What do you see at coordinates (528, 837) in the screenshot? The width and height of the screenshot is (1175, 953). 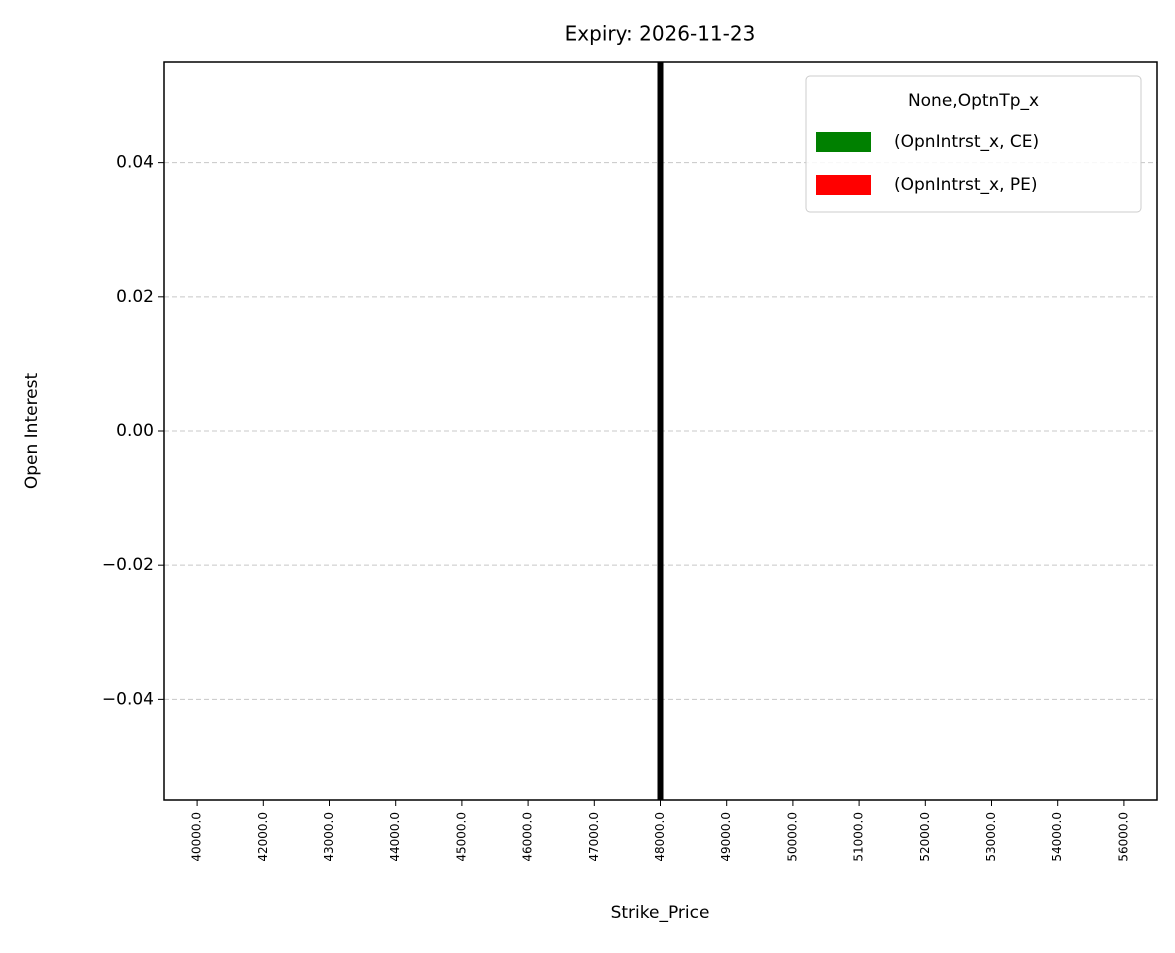 I see `x-tick-label: 46000.0` at bounding box center [528, 837].